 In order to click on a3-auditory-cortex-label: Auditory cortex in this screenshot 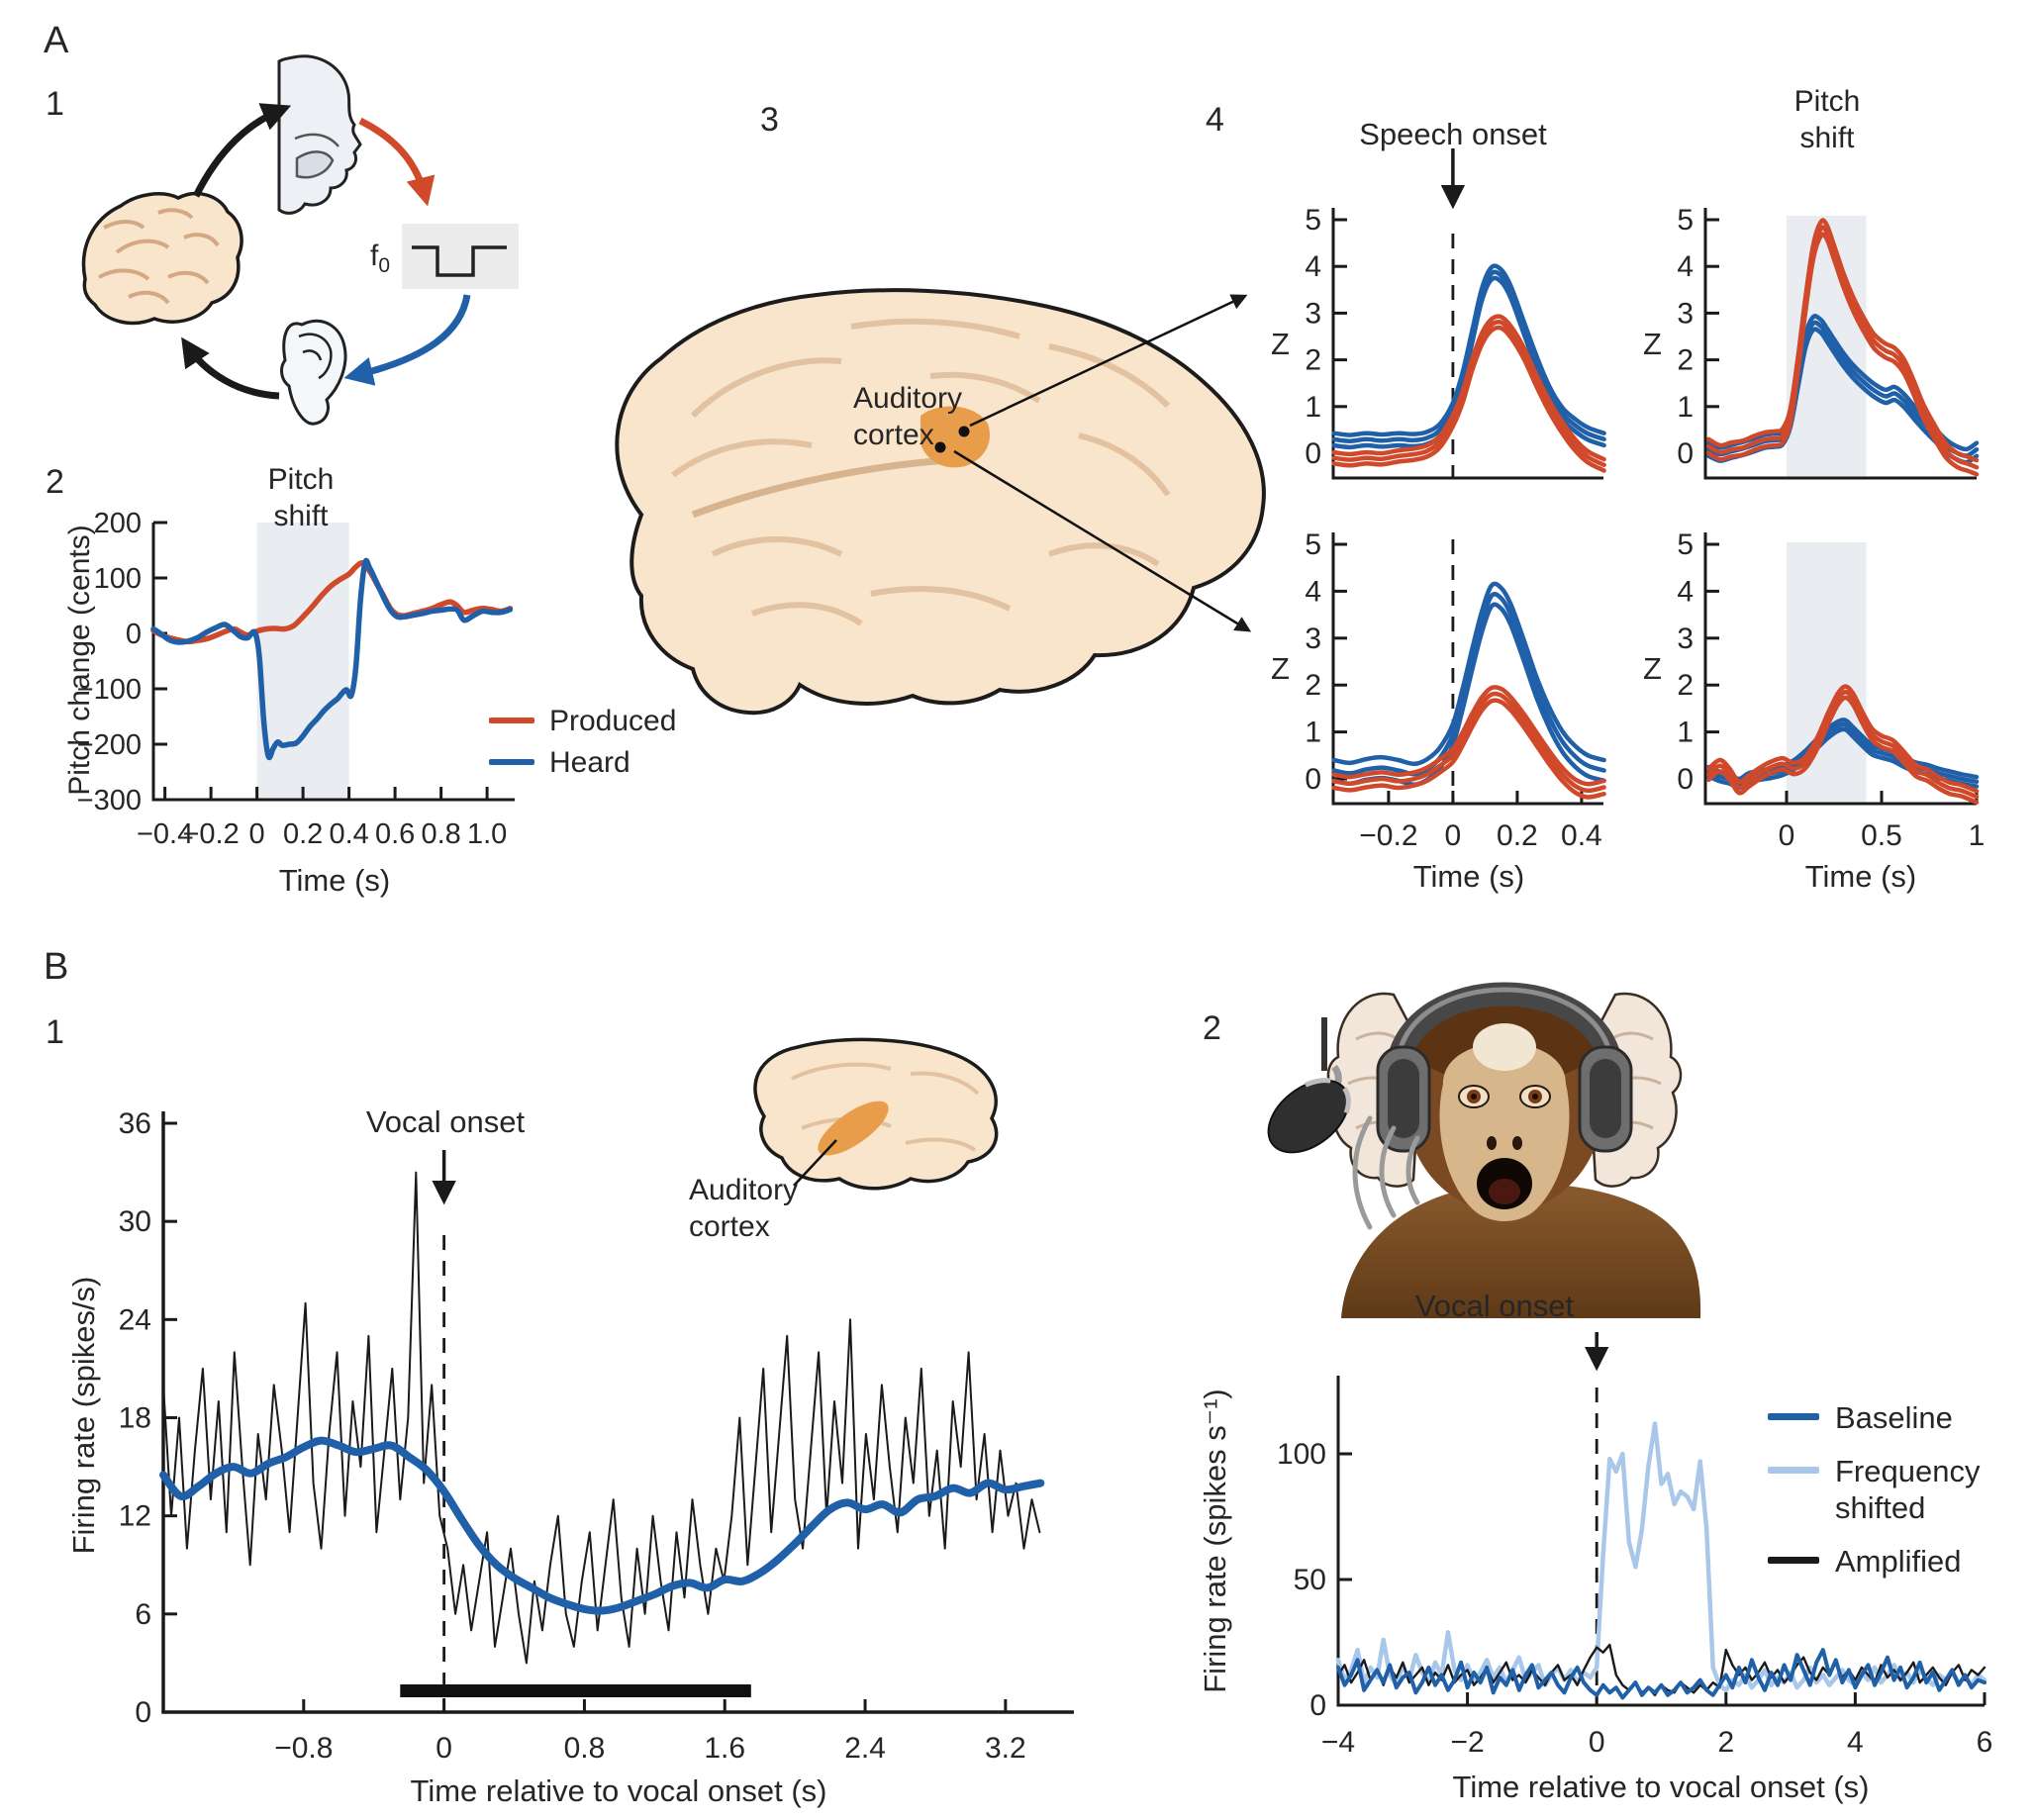, I will do `click(908, 416)`.